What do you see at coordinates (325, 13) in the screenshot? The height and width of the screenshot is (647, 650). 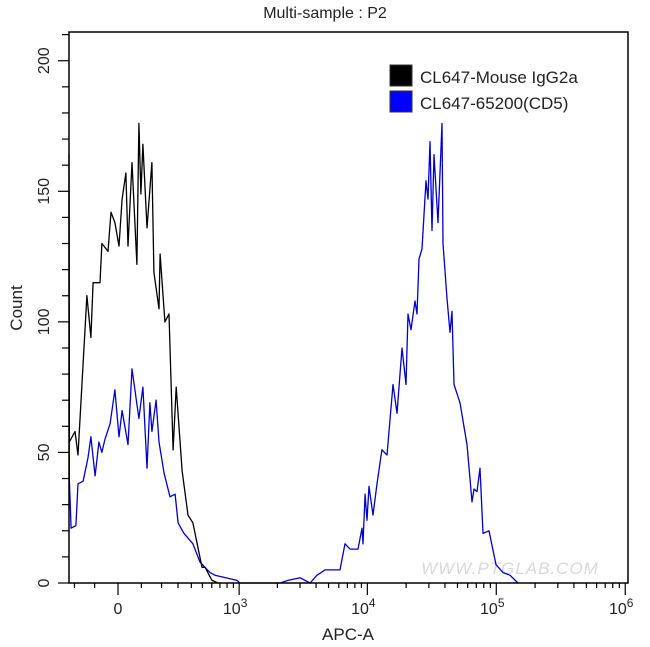 I see `chart-title: Multi-sample : P2` at bounding box center [325, 13].